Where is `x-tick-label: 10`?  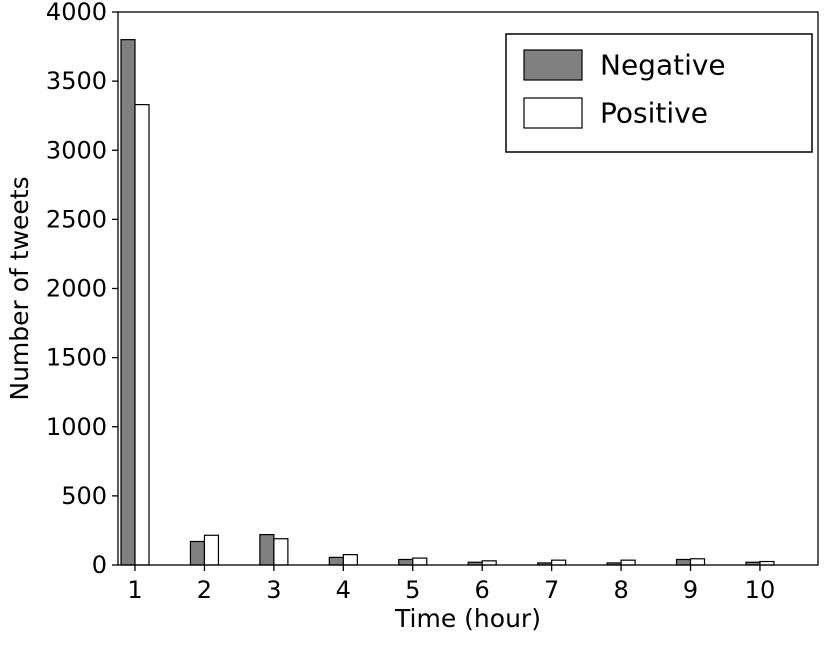 x-tick-label: 10 is located at coordinates (760, 590).